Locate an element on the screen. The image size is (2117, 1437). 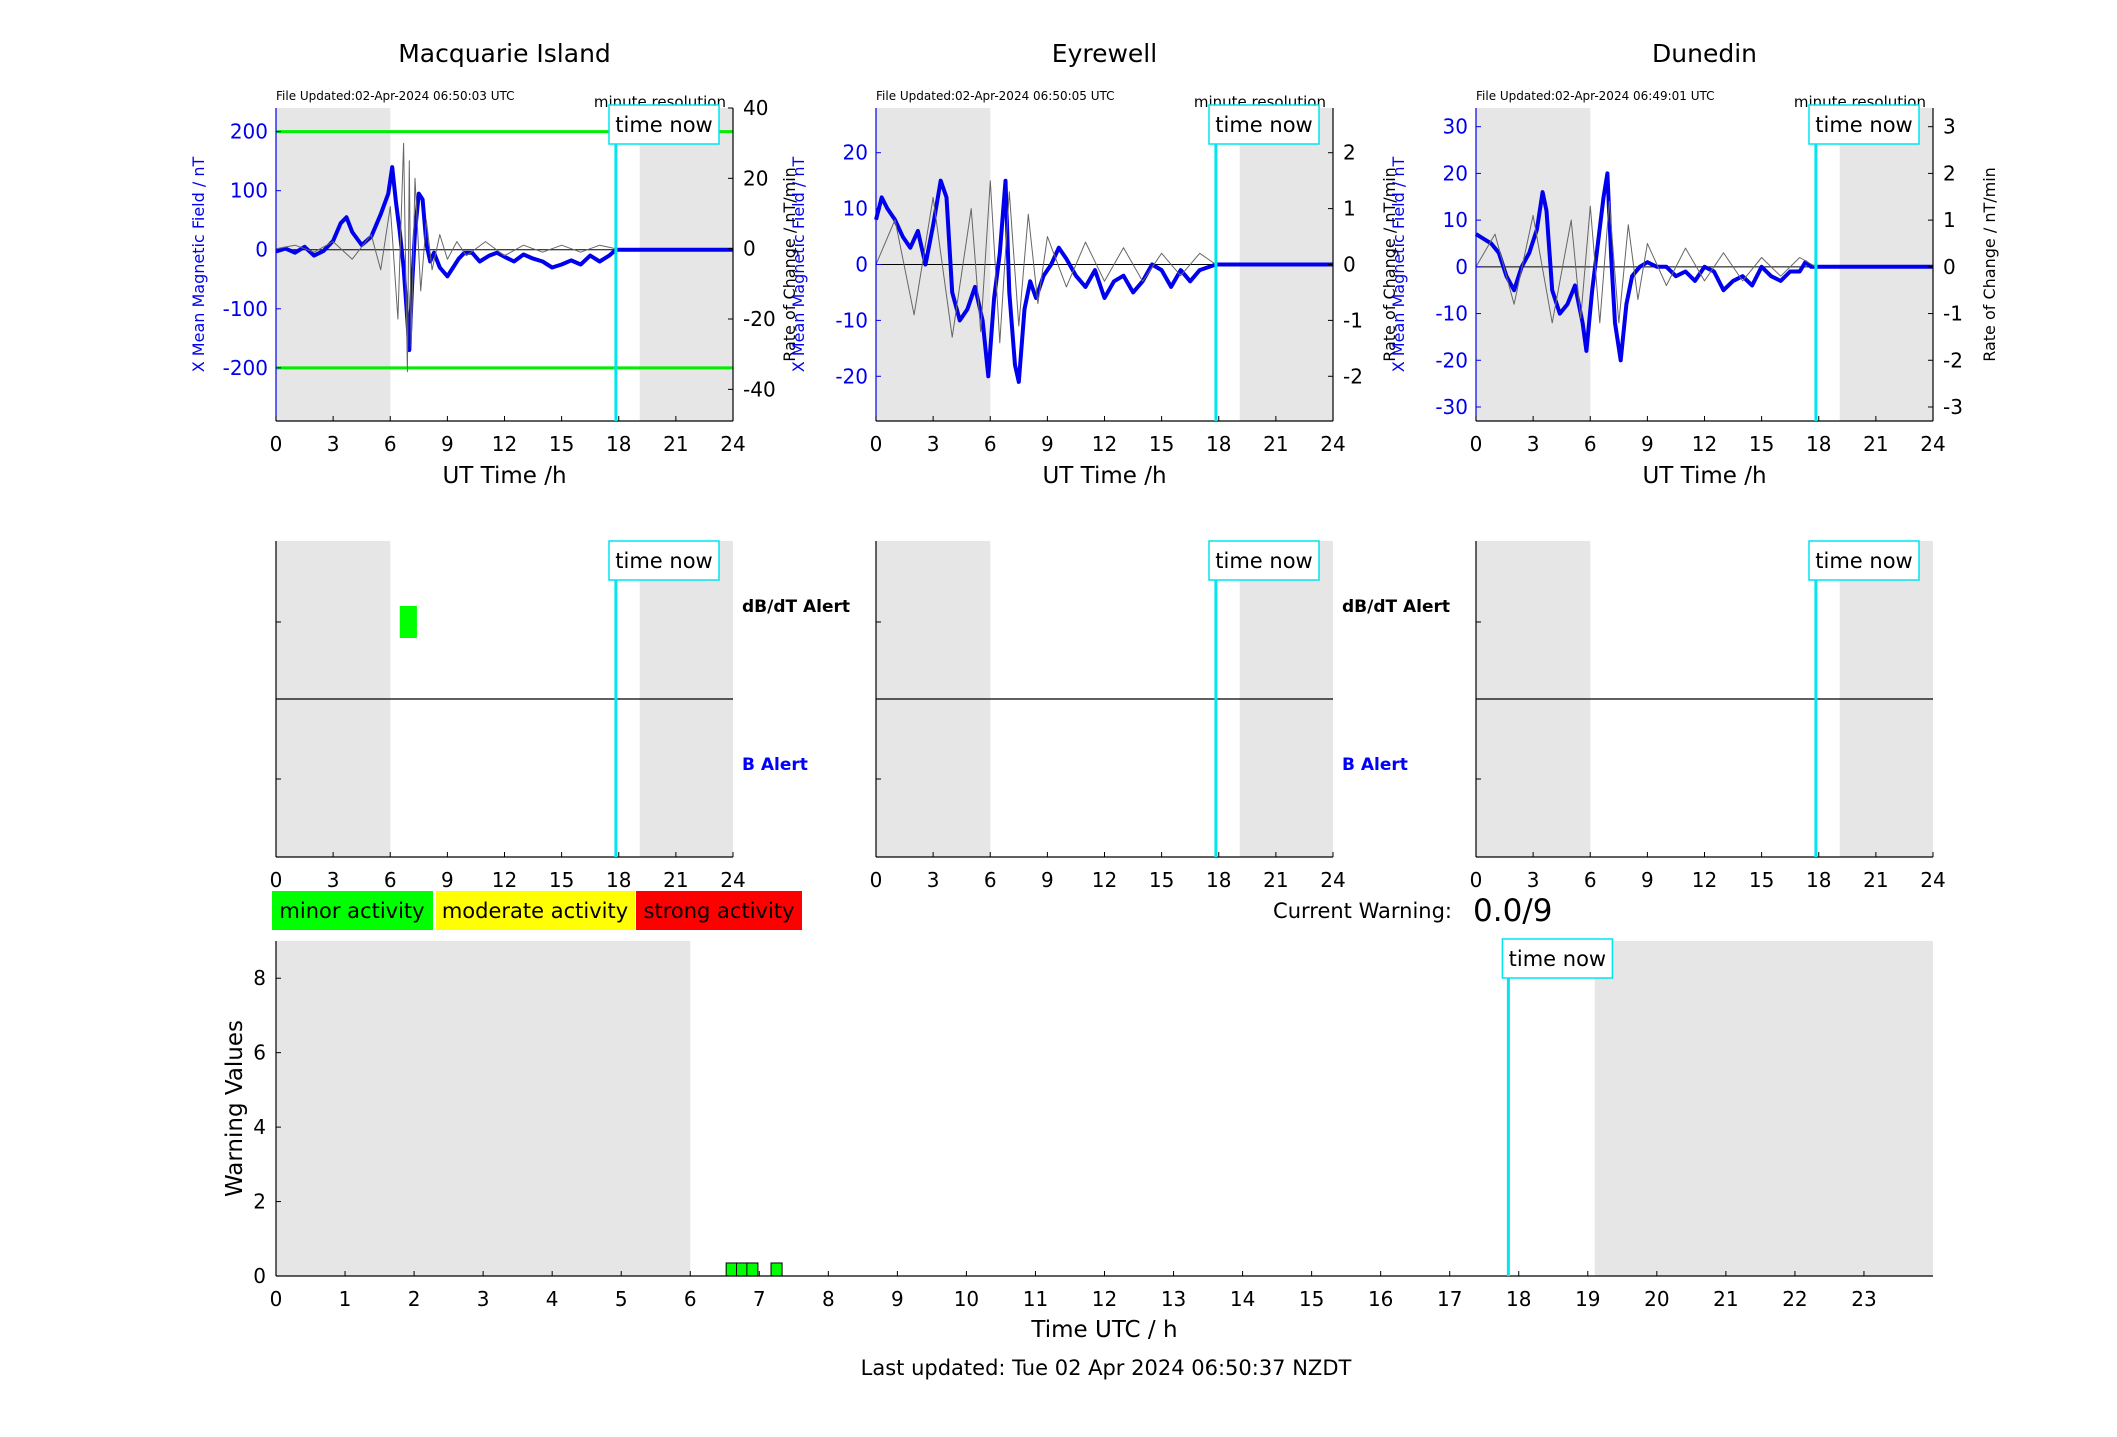
station-2-left-tick-label: -10 is located at coordinates (1451, 314).